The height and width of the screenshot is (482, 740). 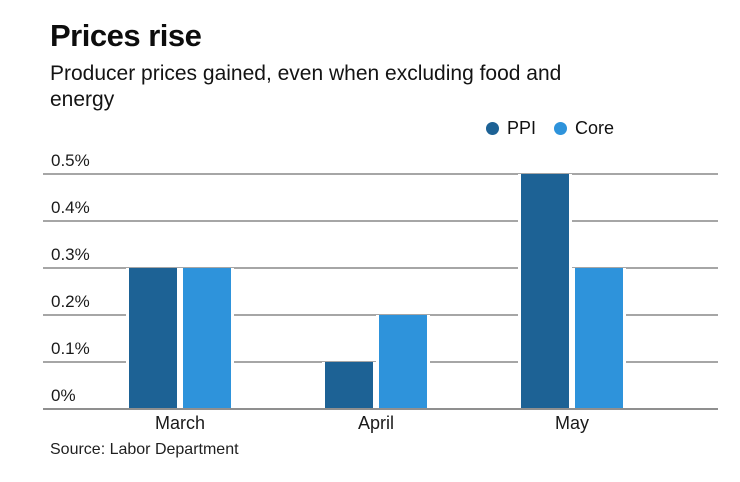 I want to click on legend-item-ppi: PPI, so click(x=511, y=128).